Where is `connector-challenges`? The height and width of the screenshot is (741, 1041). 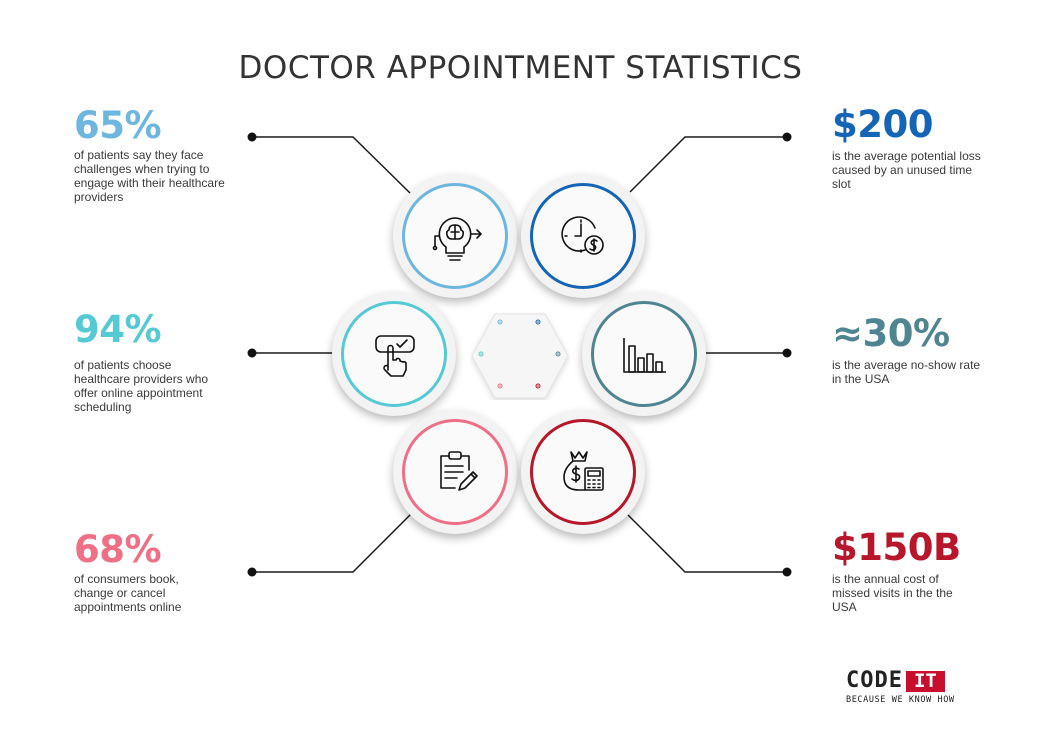 connector-challenges is located at coordinates (331, 165).